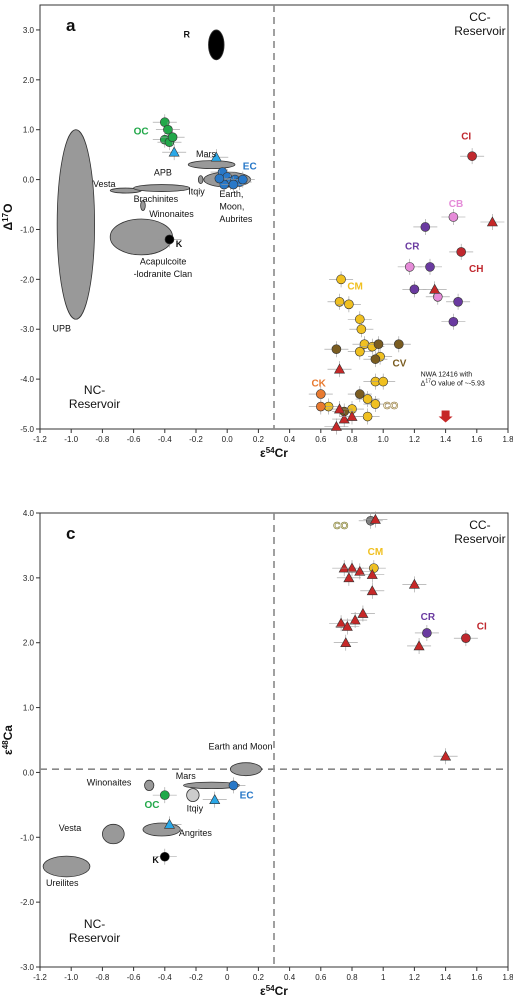 The width and height of the screenshot is (513, 1002). What do you see at coordinates (71, 439) in the screenshot?
I see `panel-a-x-tick-label: -1.0` at bounding box center [71, 439].